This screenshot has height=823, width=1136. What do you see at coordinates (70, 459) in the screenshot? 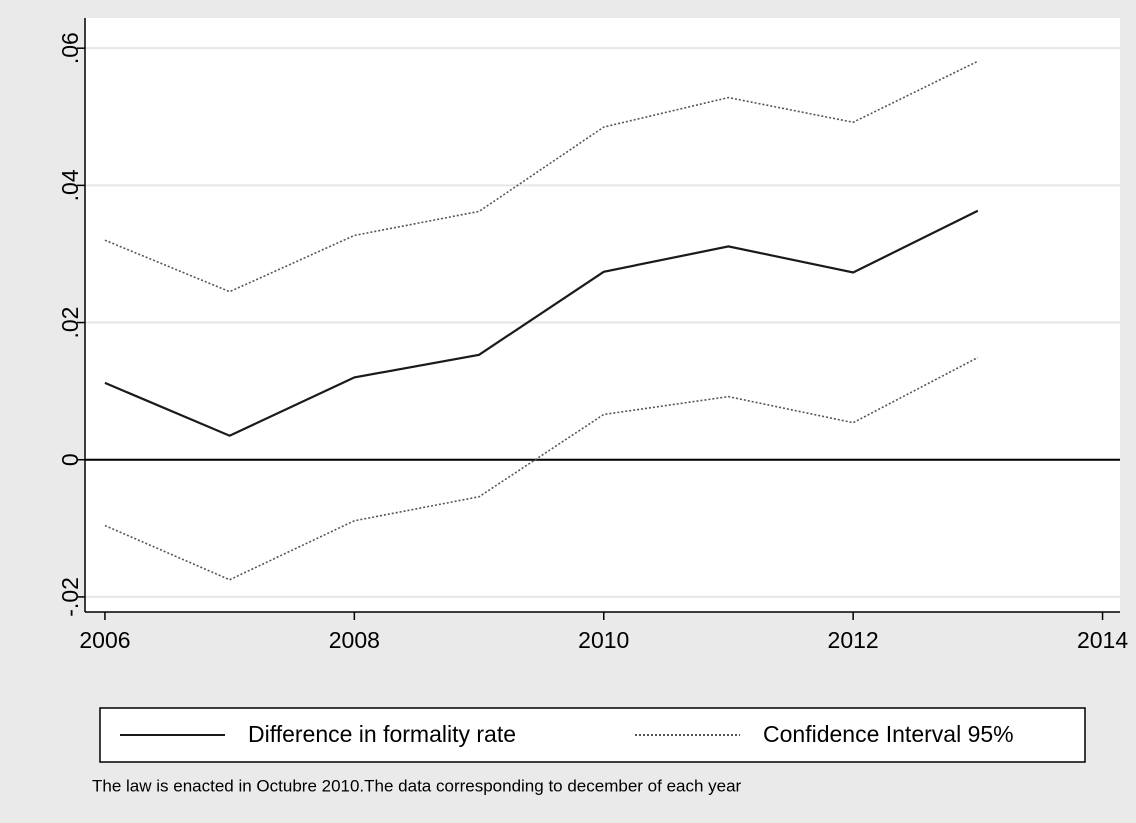
I see `y-tick-label: 0` at bounding box center [70, 459].